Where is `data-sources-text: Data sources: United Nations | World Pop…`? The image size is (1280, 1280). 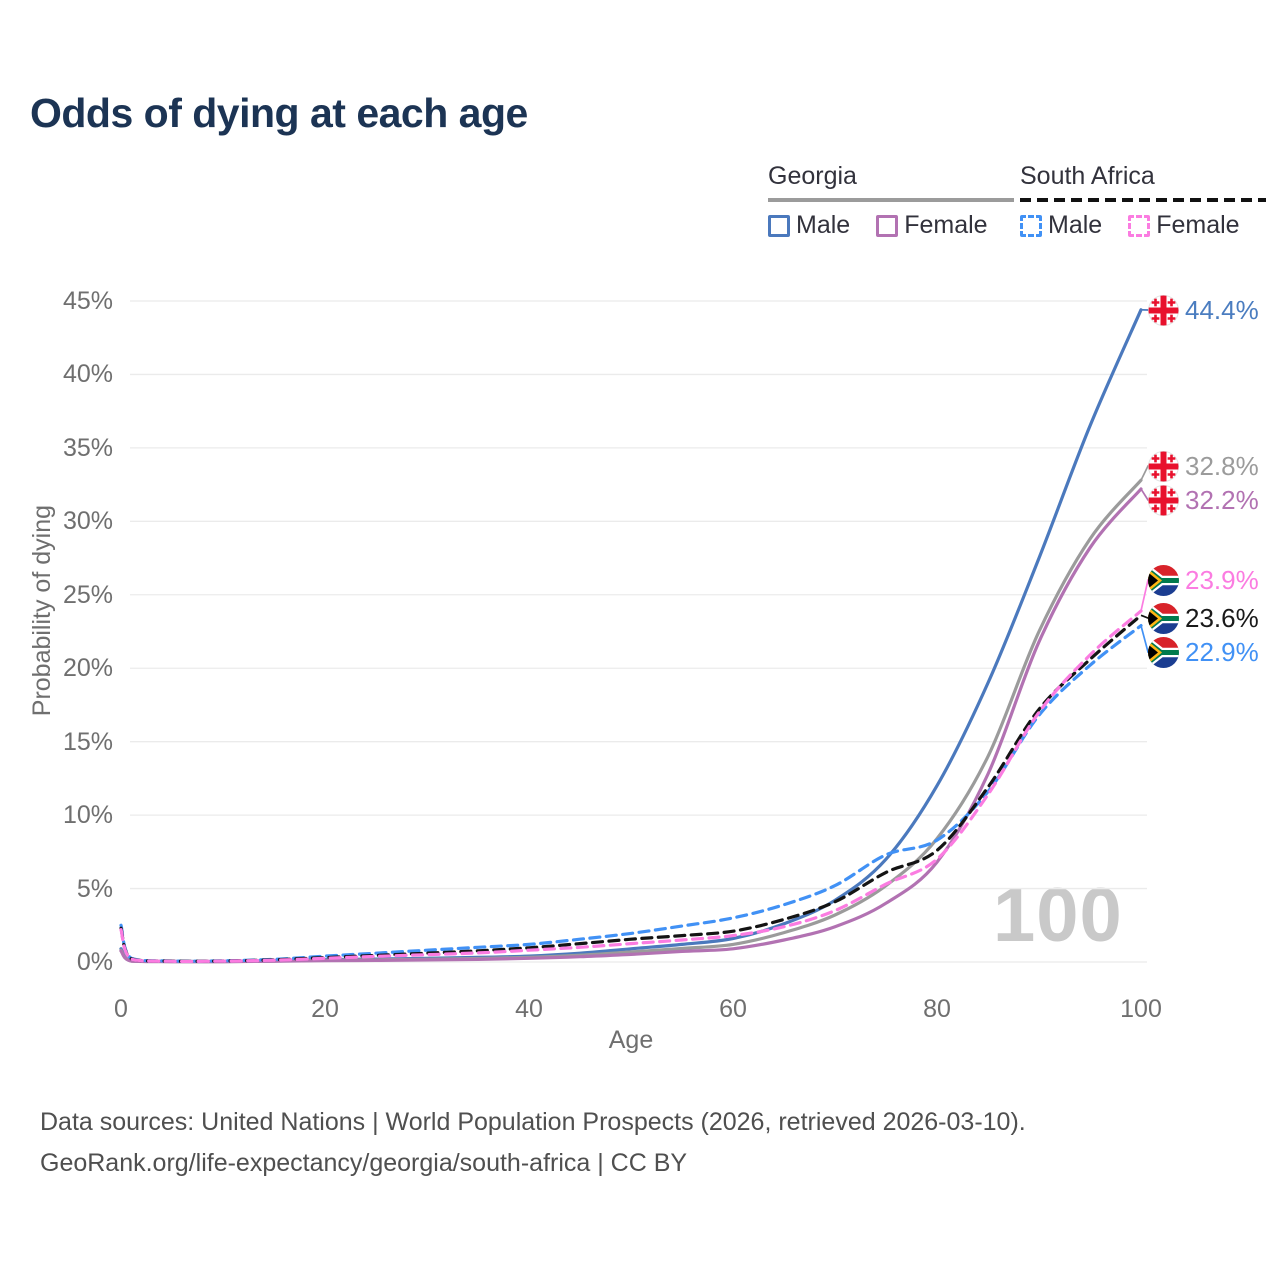
data-sources-text: Data sources: United Nations | World Pop… is located at coordinates (533, 1122).